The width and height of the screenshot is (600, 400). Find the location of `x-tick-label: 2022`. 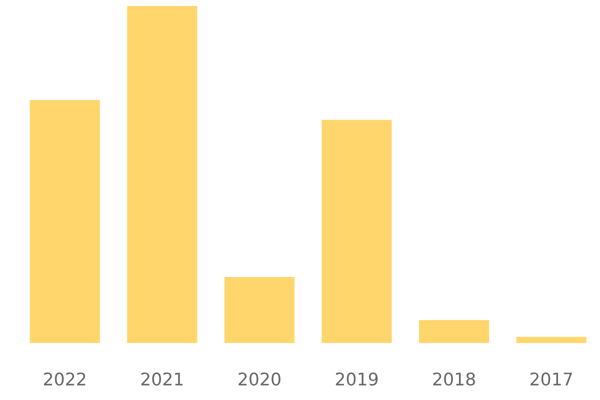

x-tick-label: 2022 is located at coordinates (65, 379).